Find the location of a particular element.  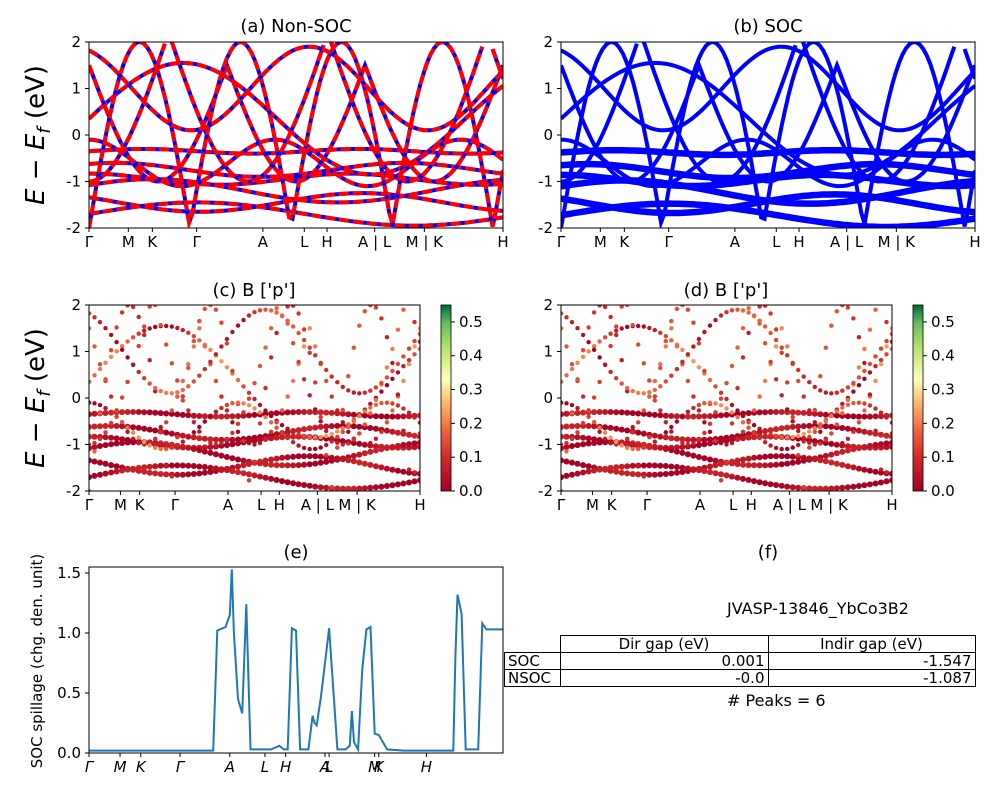

spillage-line is located at coordinates (296, 661).